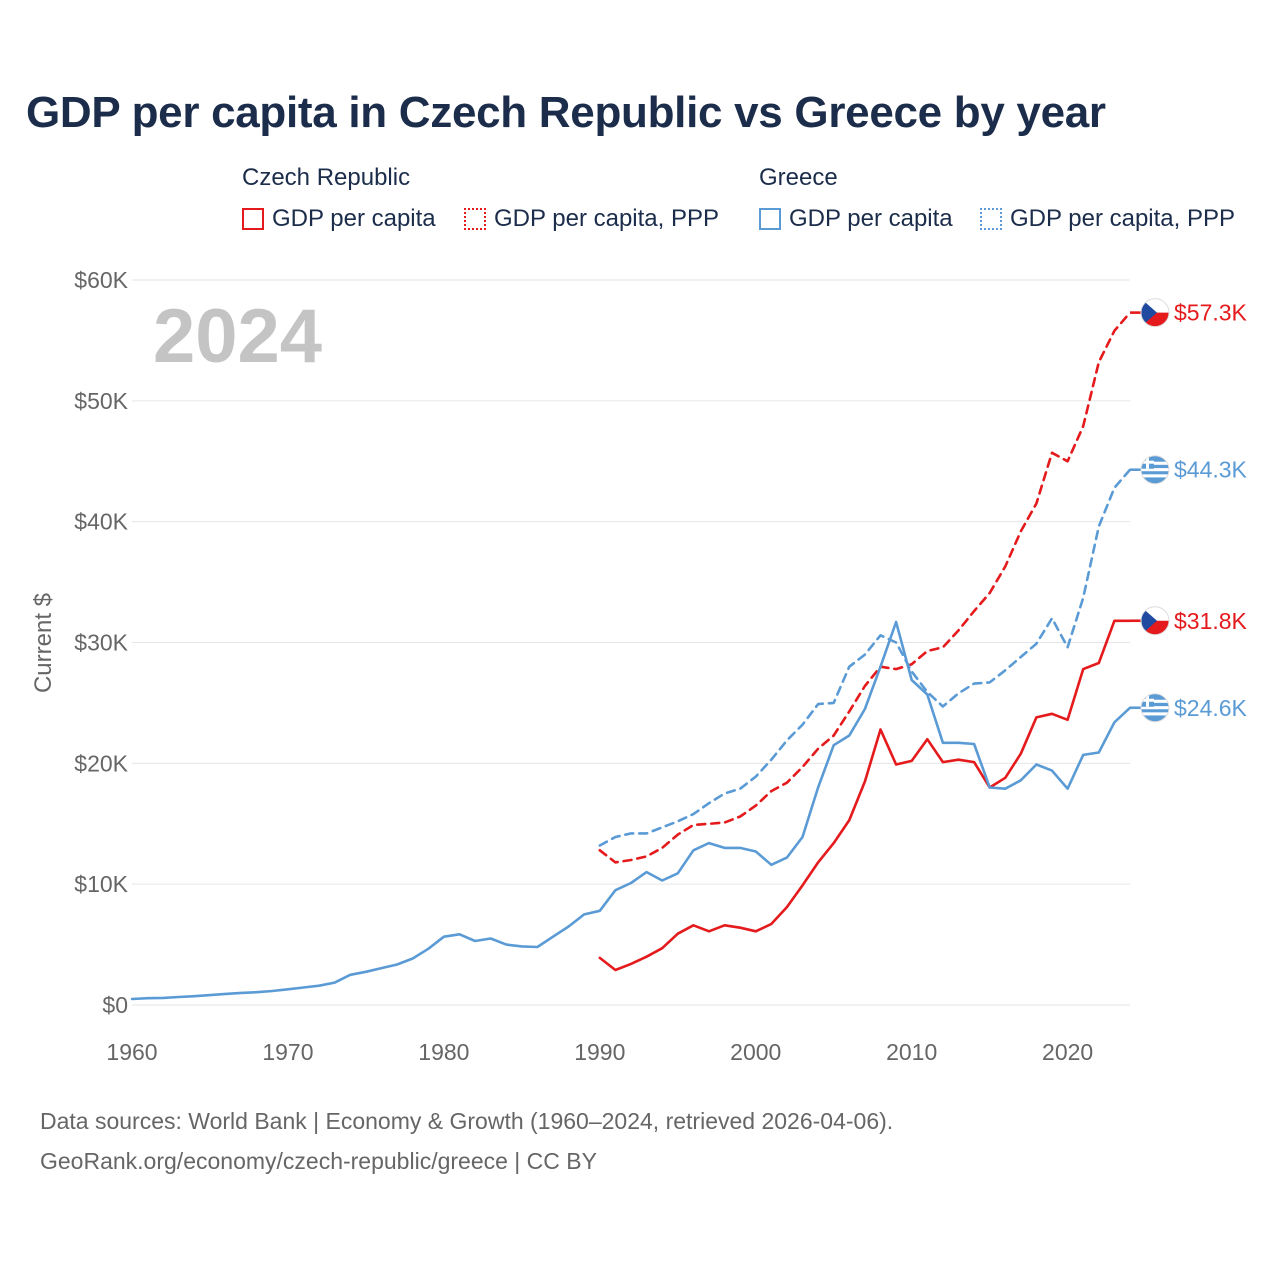  I want to click on x-tick-label: 1980, so click(443, 1052).